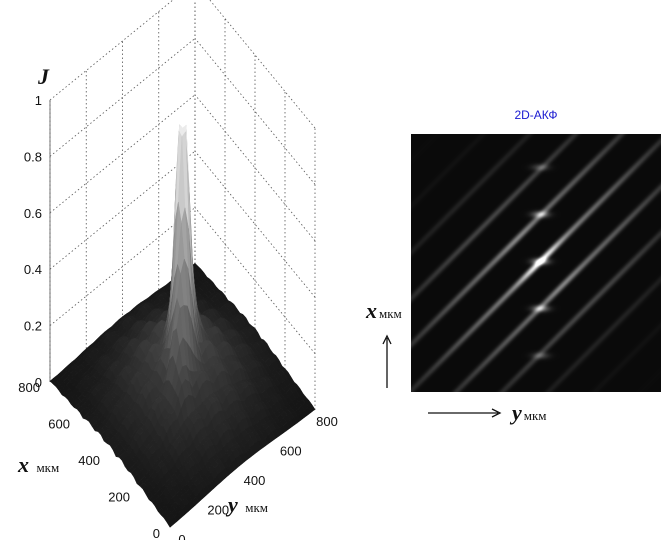 The width and height of the screenshot is (662, 540). What do you see at coordinates (29, 387) in the screenshot?
I see `x-tick-label: 800` at bounding box center [29, 387].